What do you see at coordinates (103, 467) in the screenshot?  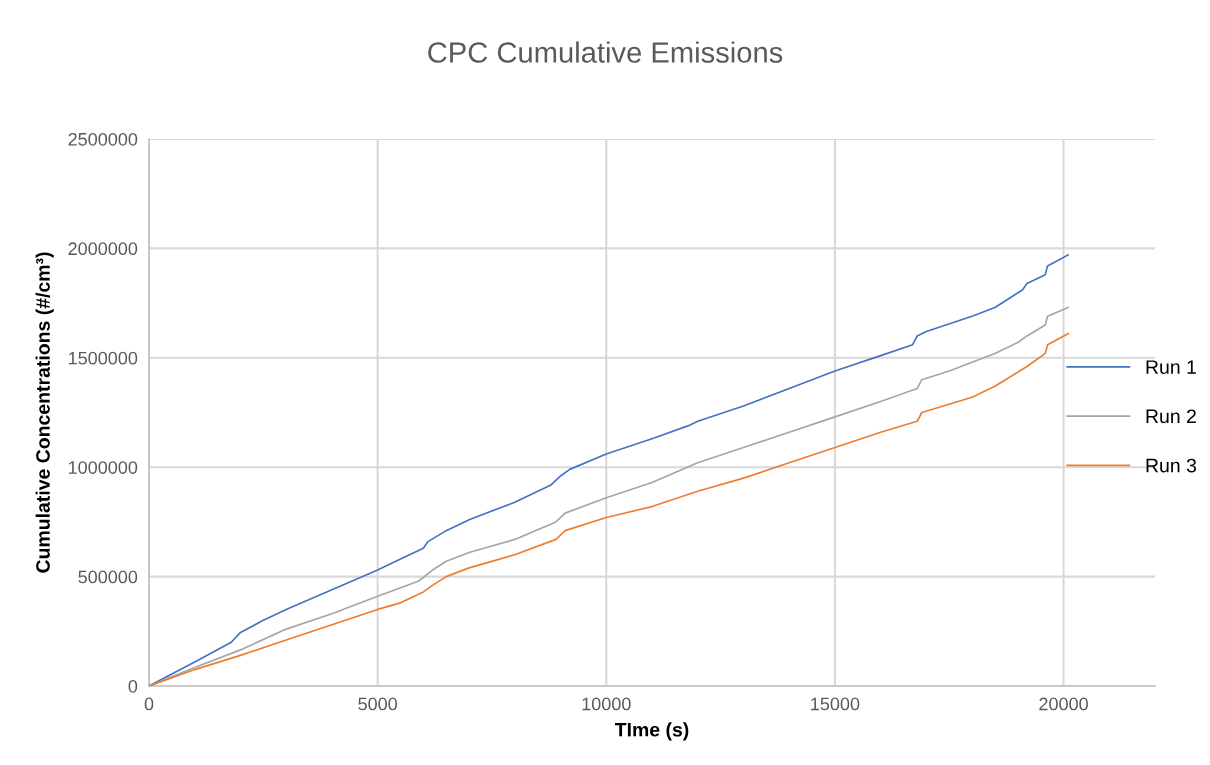 I see `y-tick-label: 1000000` at bounding box center [103, 467].